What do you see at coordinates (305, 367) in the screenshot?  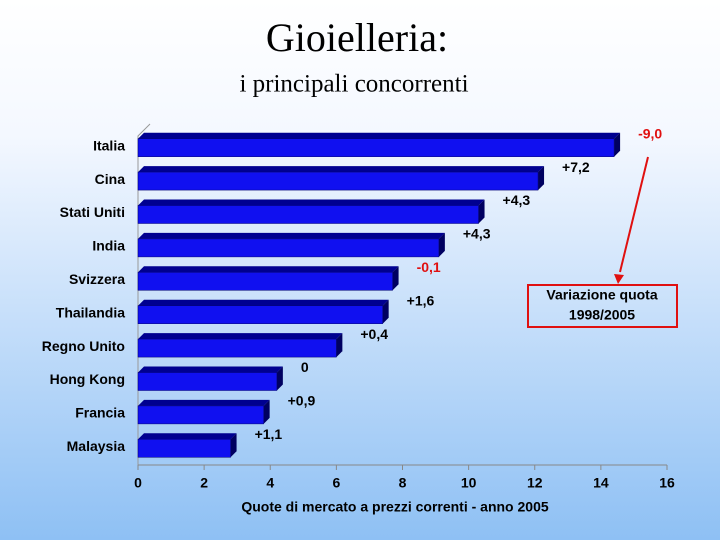 I see `change-label: 0` at bounding box center [305, 367].